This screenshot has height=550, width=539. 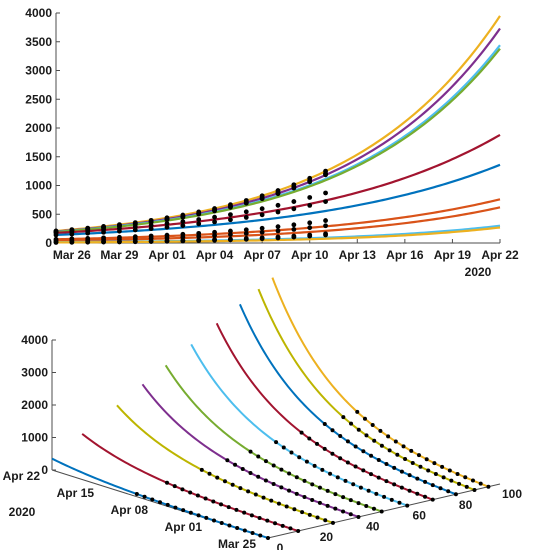 I want to click on index-tick-label: 60, so click(x=420, y=516).